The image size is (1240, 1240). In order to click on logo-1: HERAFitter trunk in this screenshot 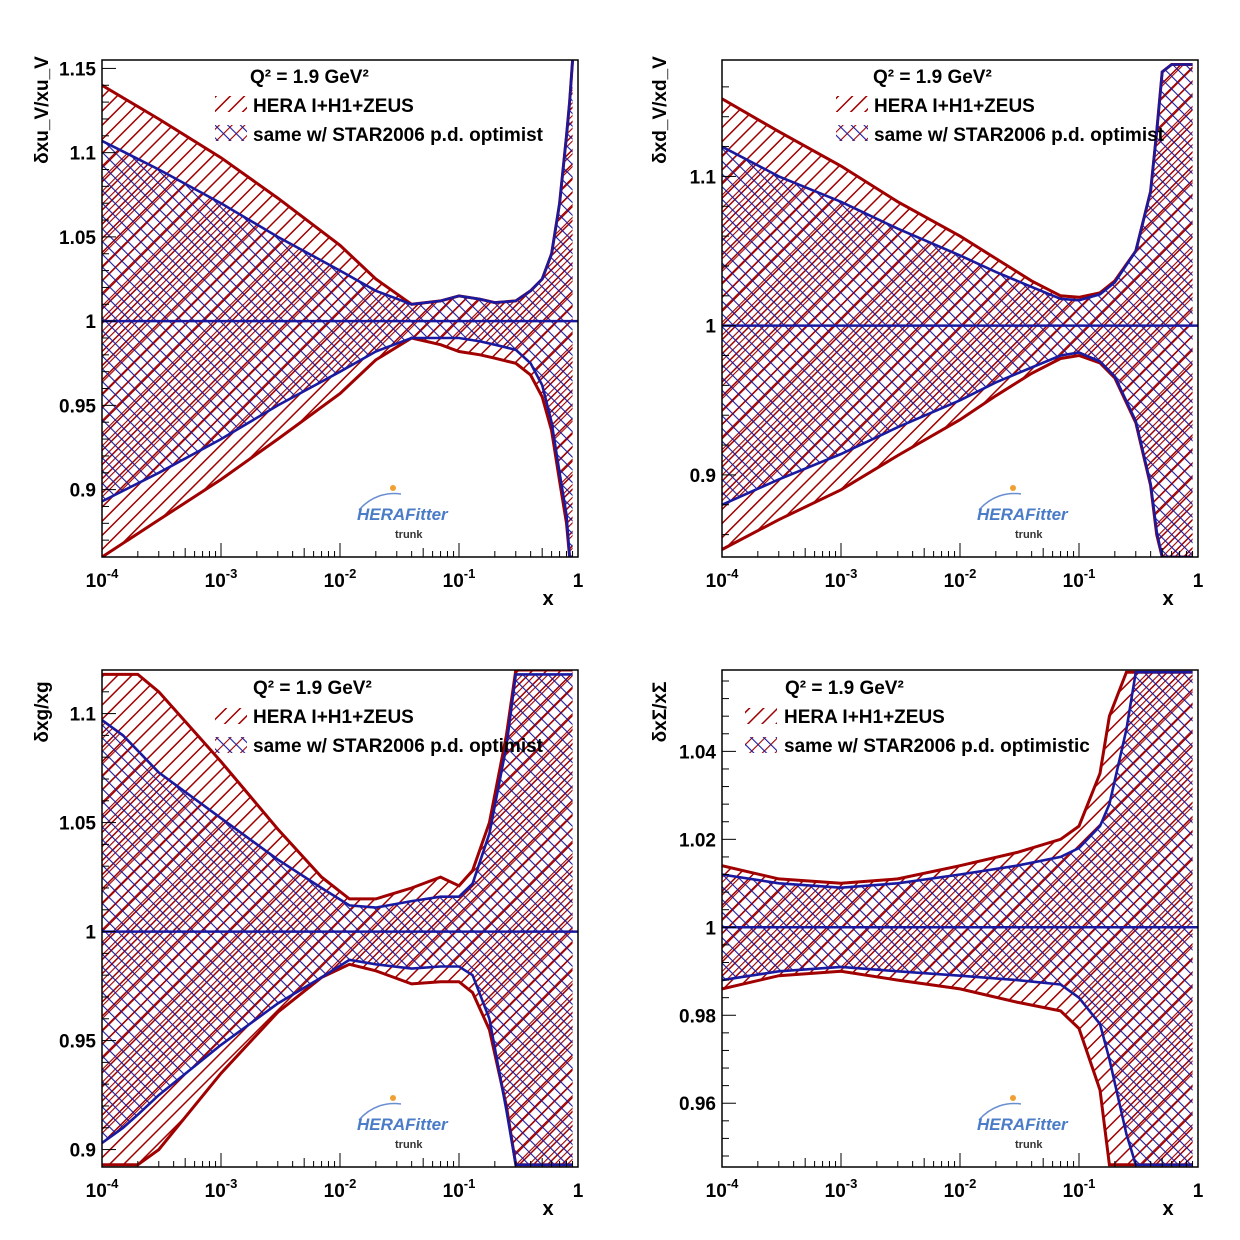, I will do `click(403, 513)`.